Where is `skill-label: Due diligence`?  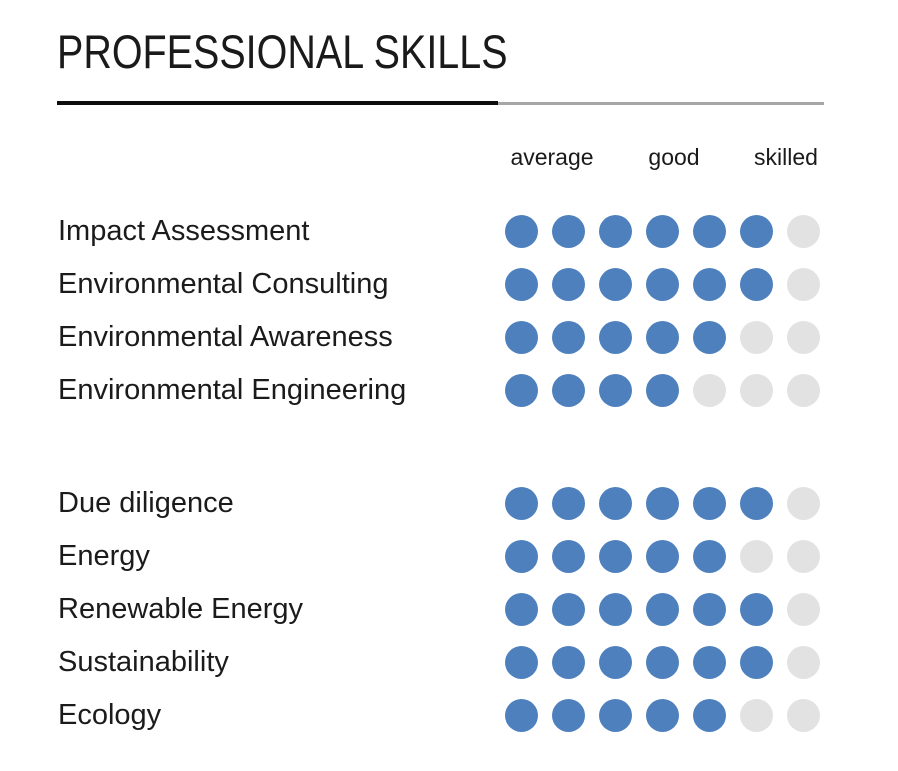
skill-label: Due diligence is located at coordinates (146, 503).